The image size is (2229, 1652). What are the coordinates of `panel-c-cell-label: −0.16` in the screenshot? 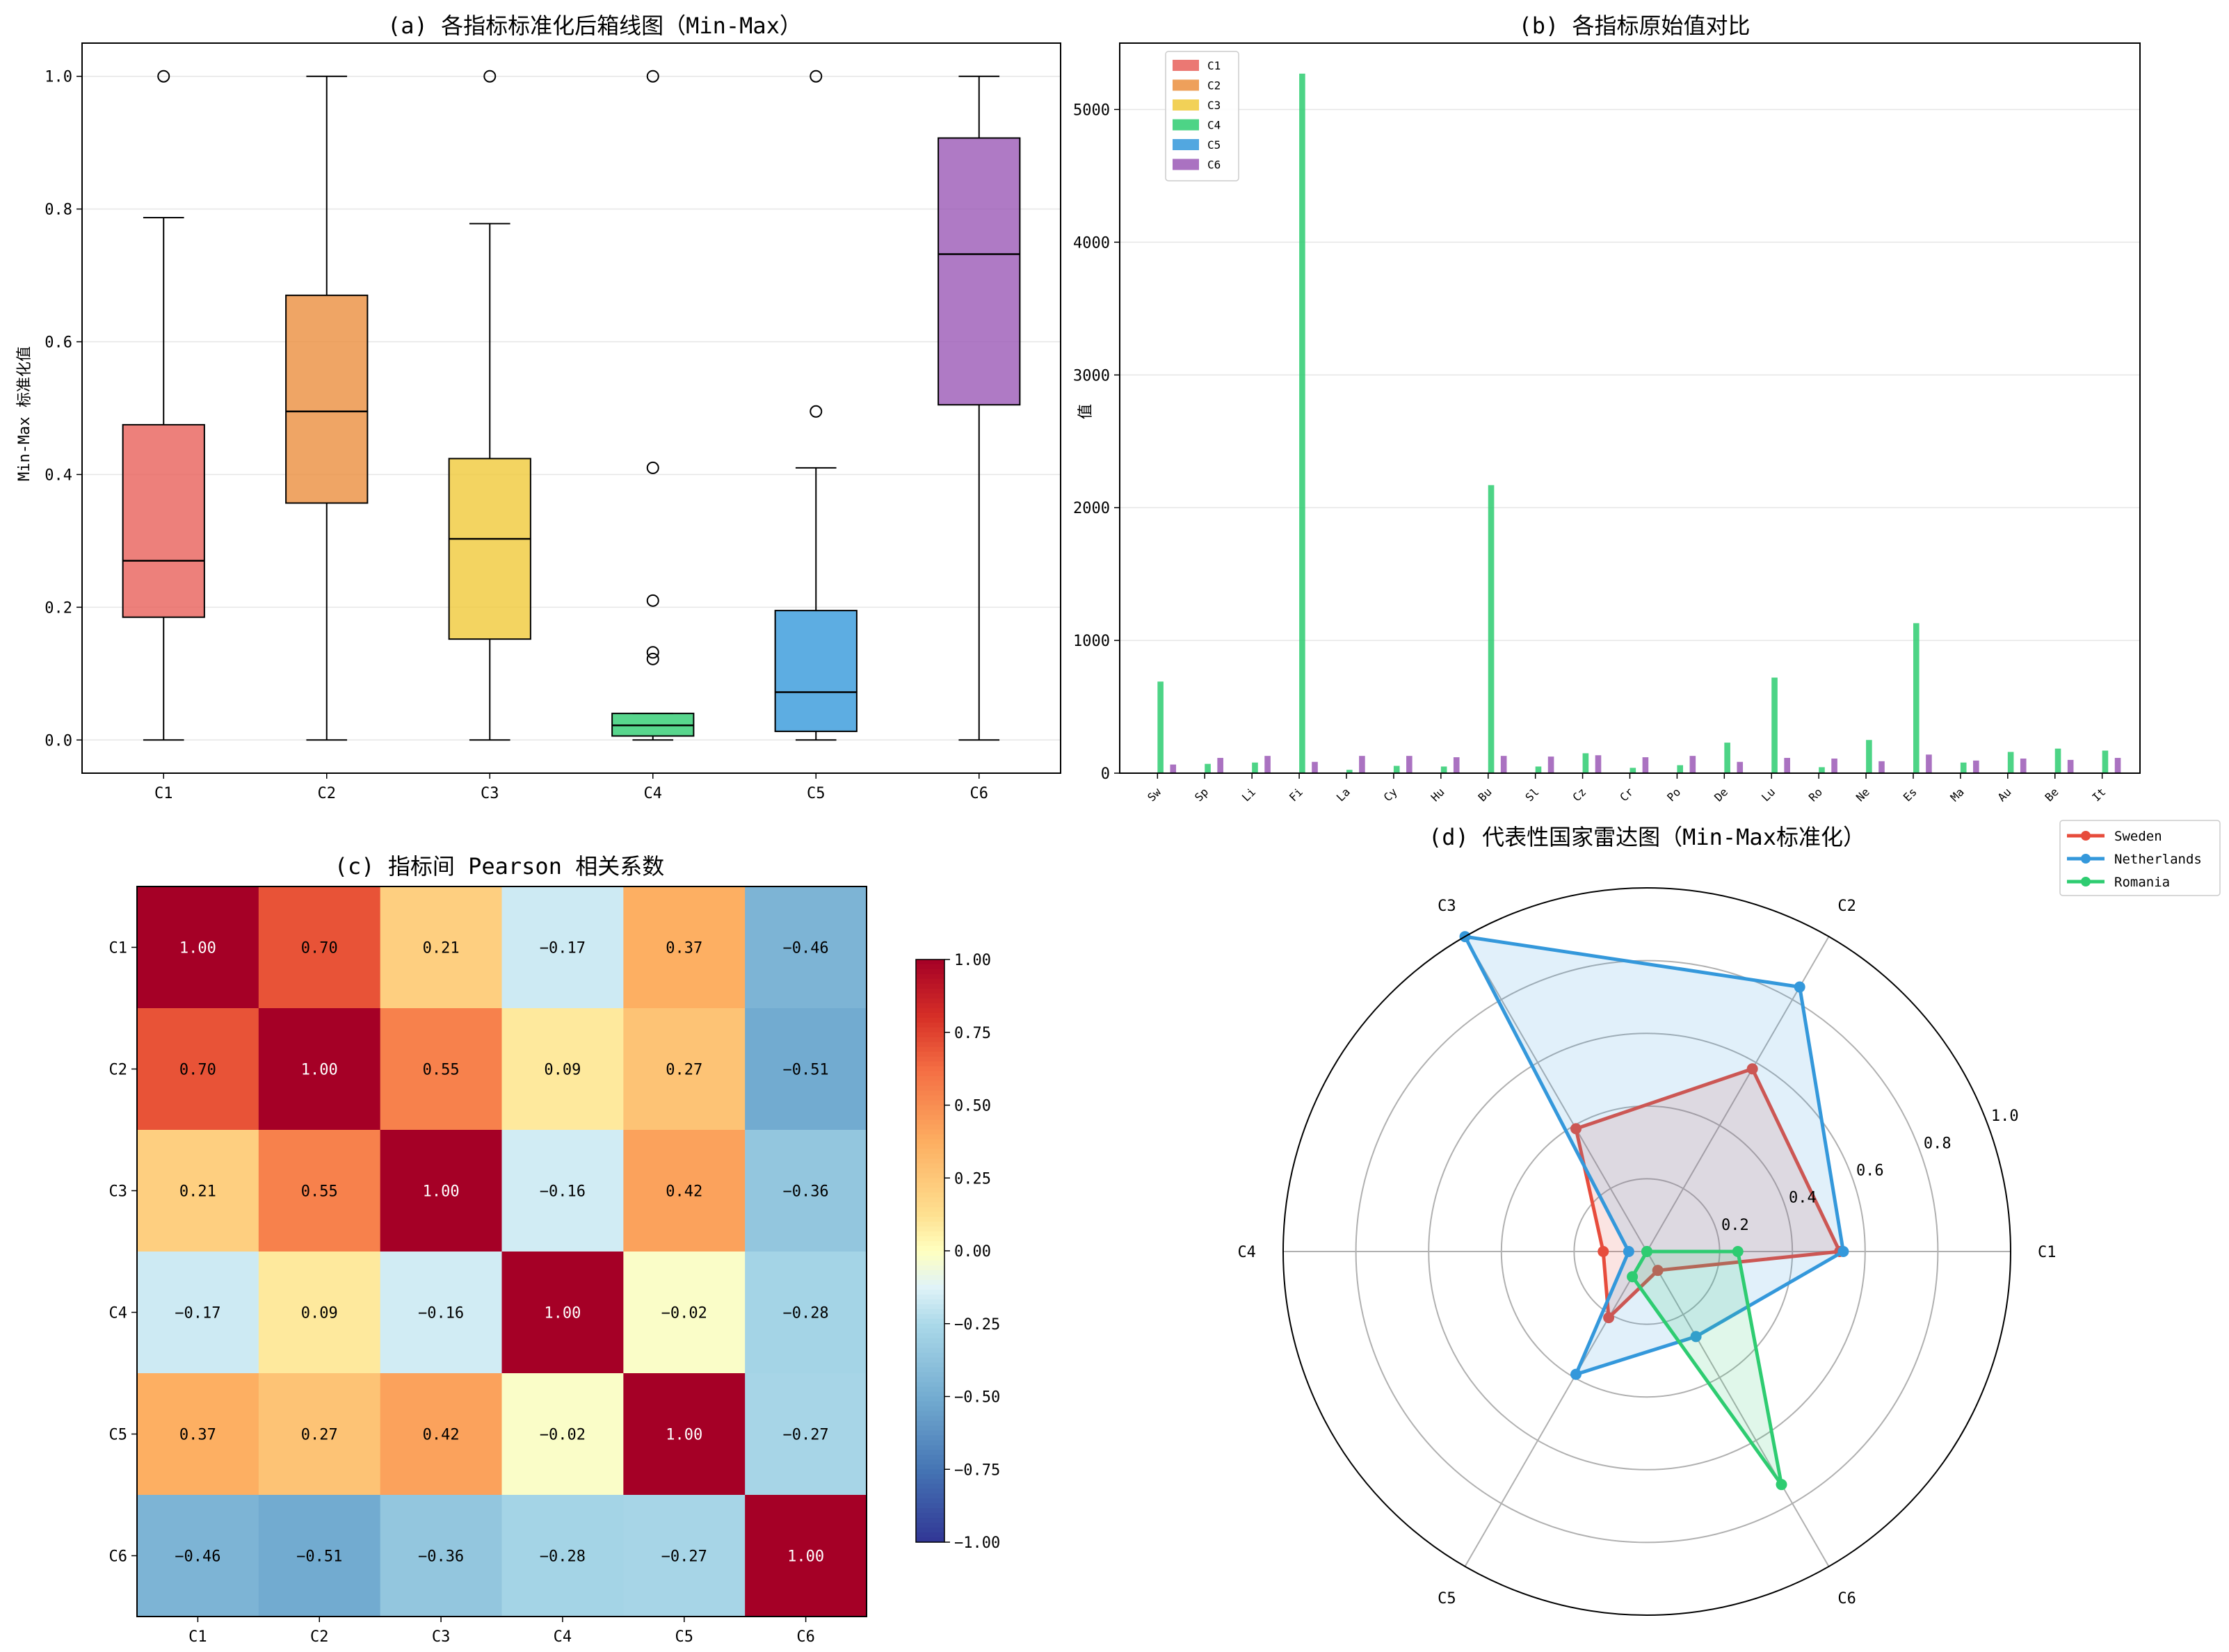 It's located at (563, 1192).